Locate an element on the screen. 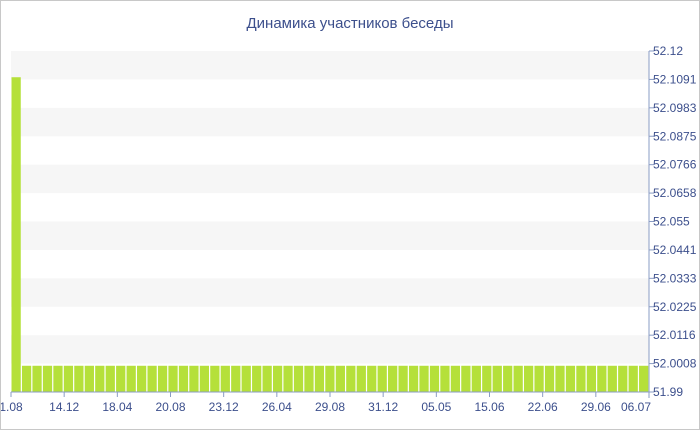  y-tick-label: 52.0875 is located at coordinates (675, 136).